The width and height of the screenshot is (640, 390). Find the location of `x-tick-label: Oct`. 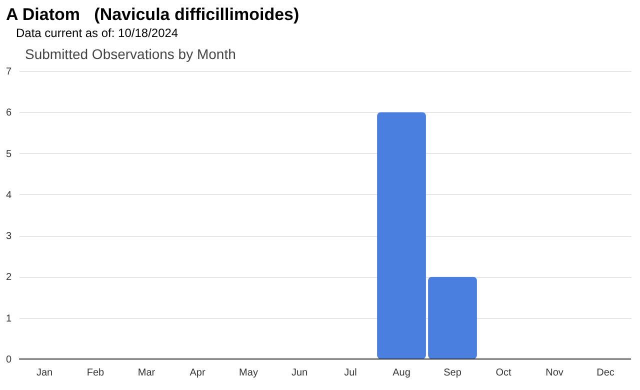

x-tick-label: Oct is located at coordinates (504, 373).